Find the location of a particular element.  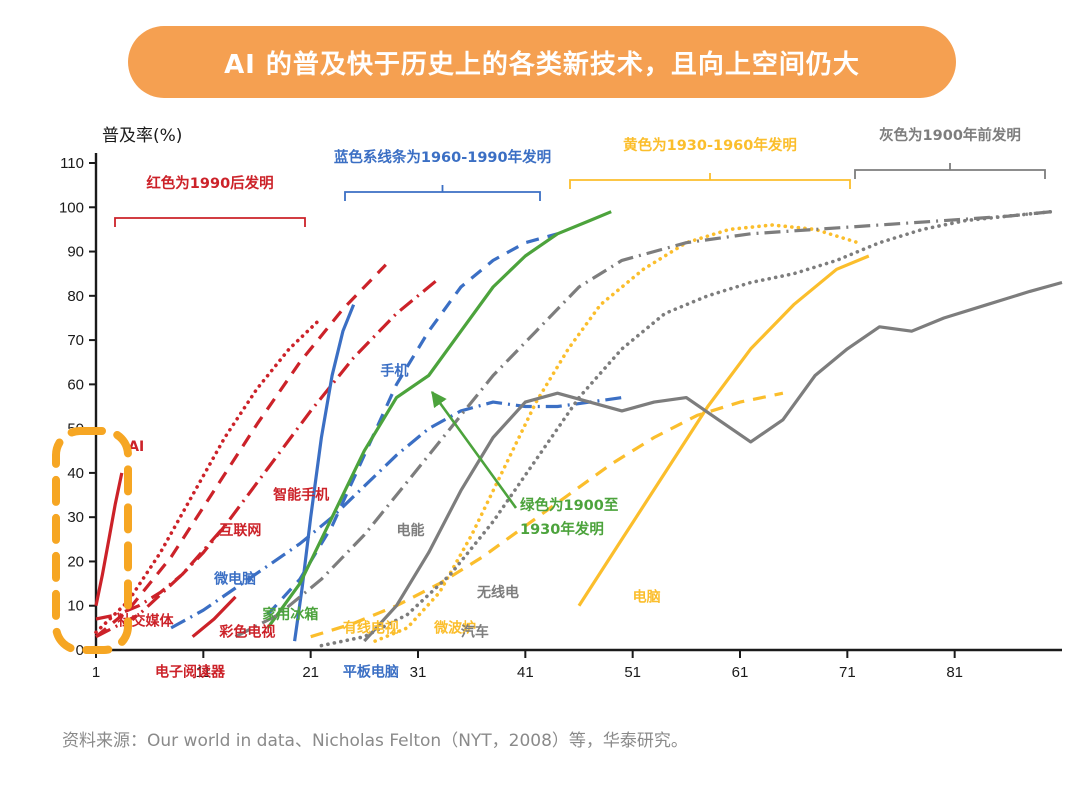

series-line-有线电视 is located at coordinates (547, 515).